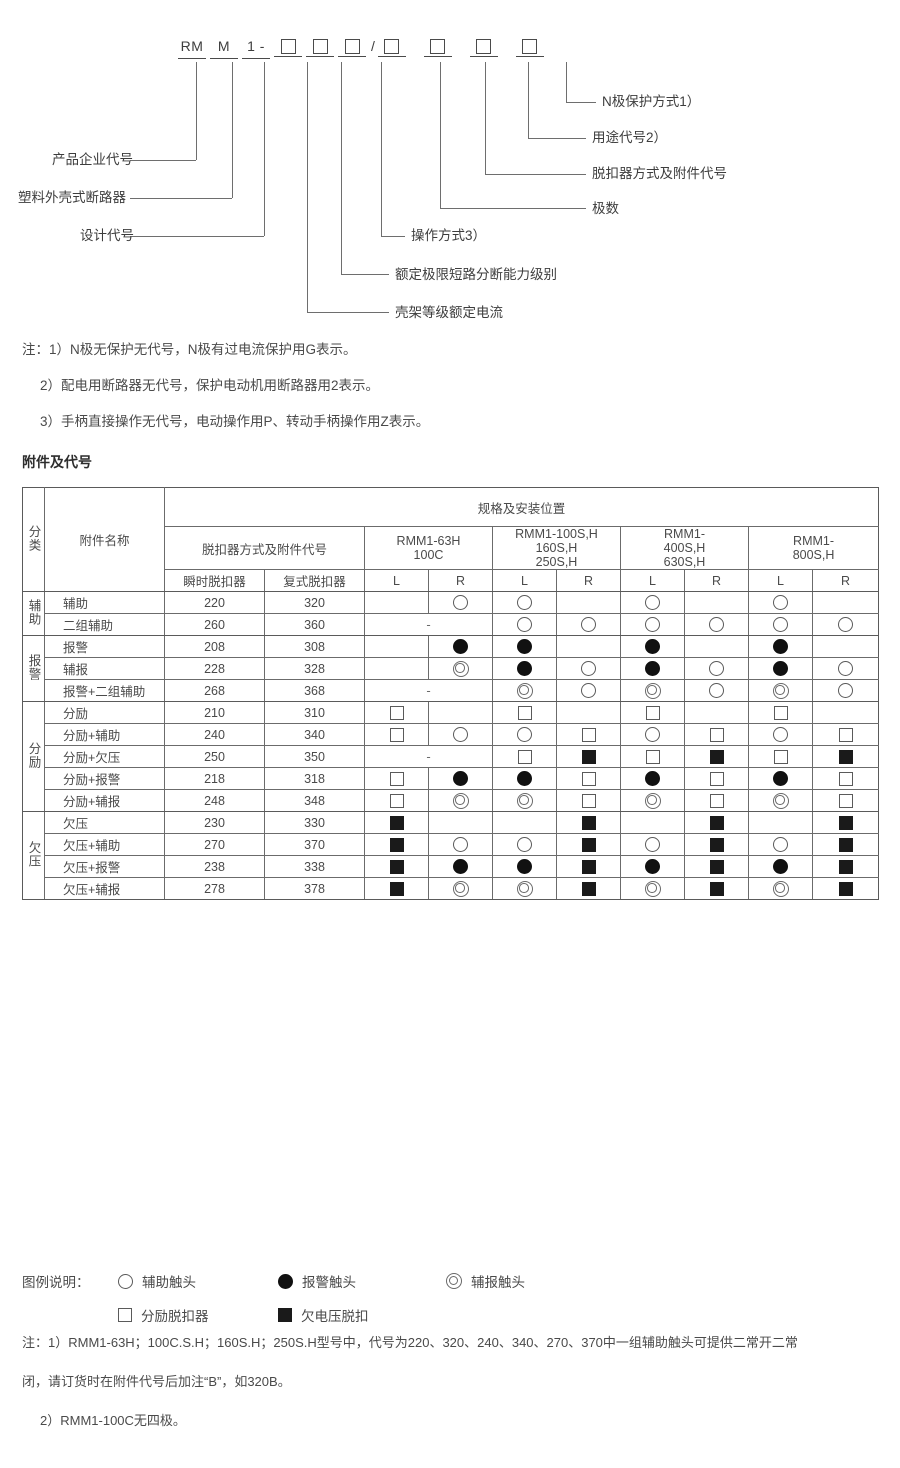  What do you see at coordinates (104, 800) in the screenshot?
I see `accessory-name-cell: 分励+辅报` at bounding box center [104, 800].